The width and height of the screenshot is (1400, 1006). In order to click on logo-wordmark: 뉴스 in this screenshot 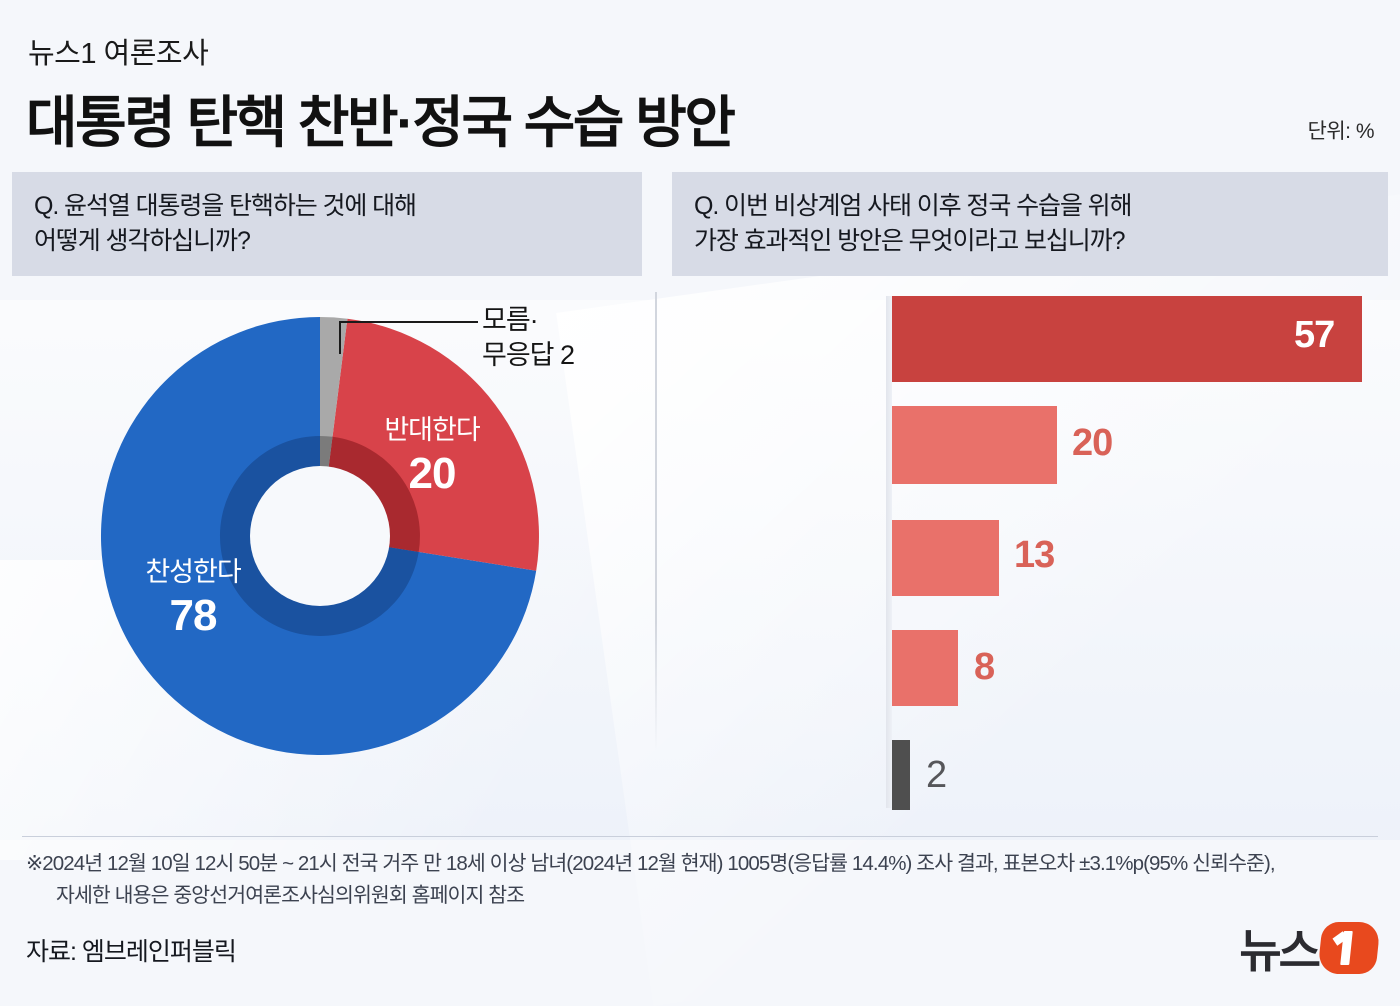, I will do `click(1280, 951)`.